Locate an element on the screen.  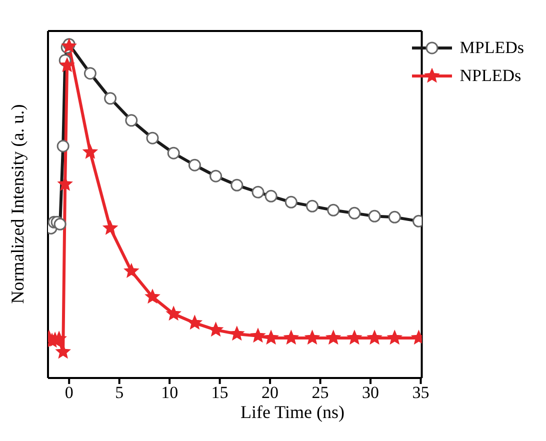
x-tick-label: 0 is located at coordinates (69, 392).